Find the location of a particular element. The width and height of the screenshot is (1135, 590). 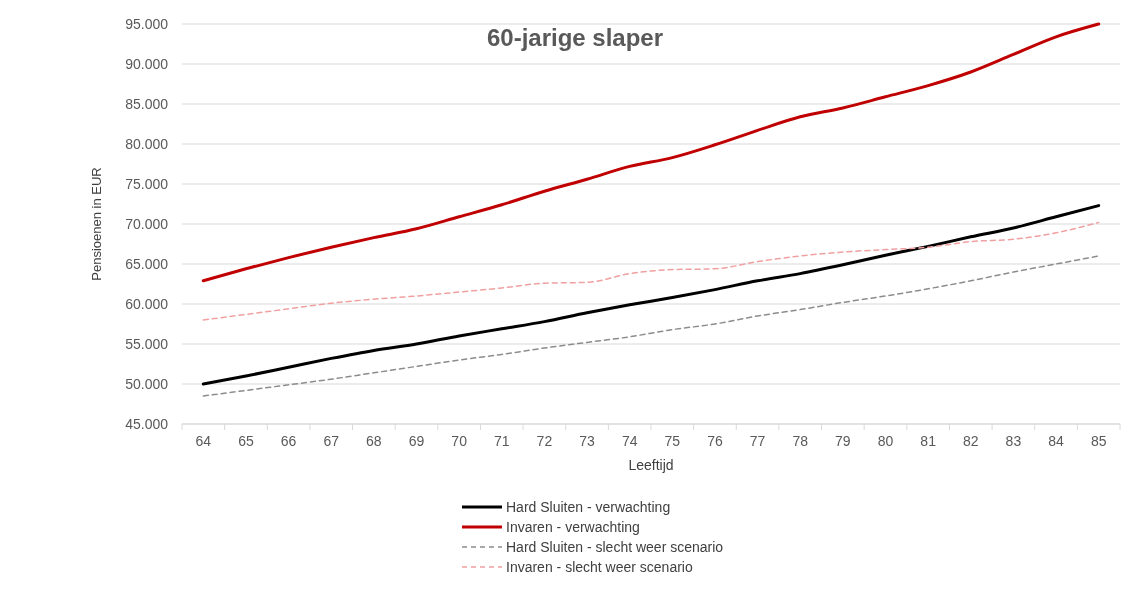

x-tick-label: 84 is located at coordinates (1056, 441).